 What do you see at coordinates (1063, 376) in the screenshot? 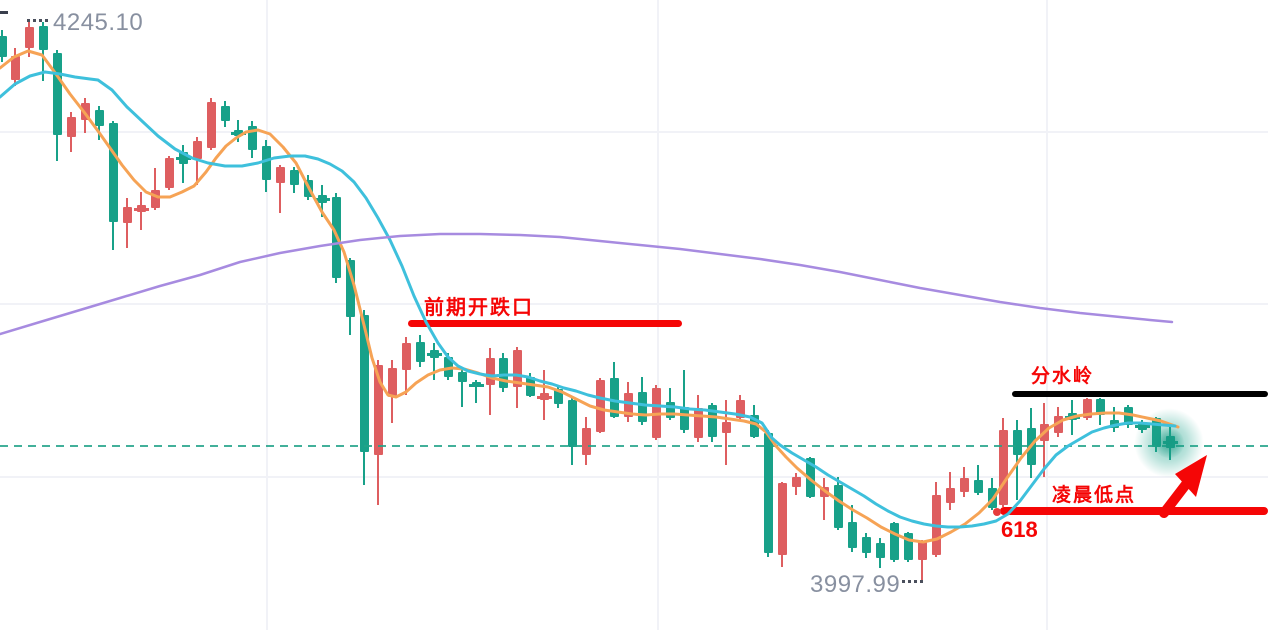
I see `watershed-annotation-label: 分水岭` at bounding box center [1063, 376].